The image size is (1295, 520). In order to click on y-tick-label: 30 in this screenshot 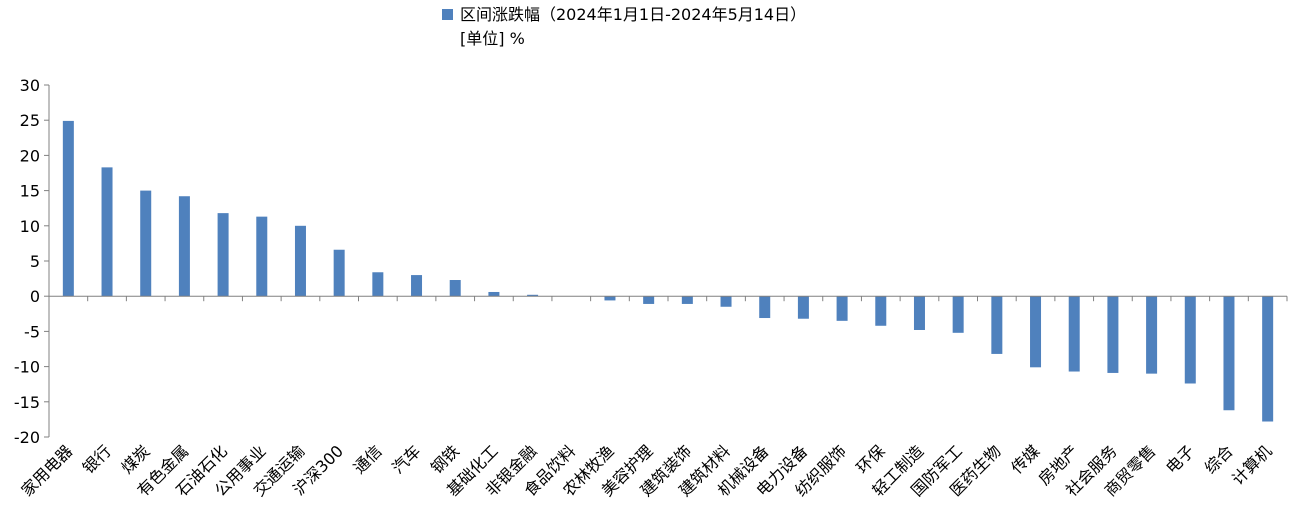, I will do `click(30, 85)`.